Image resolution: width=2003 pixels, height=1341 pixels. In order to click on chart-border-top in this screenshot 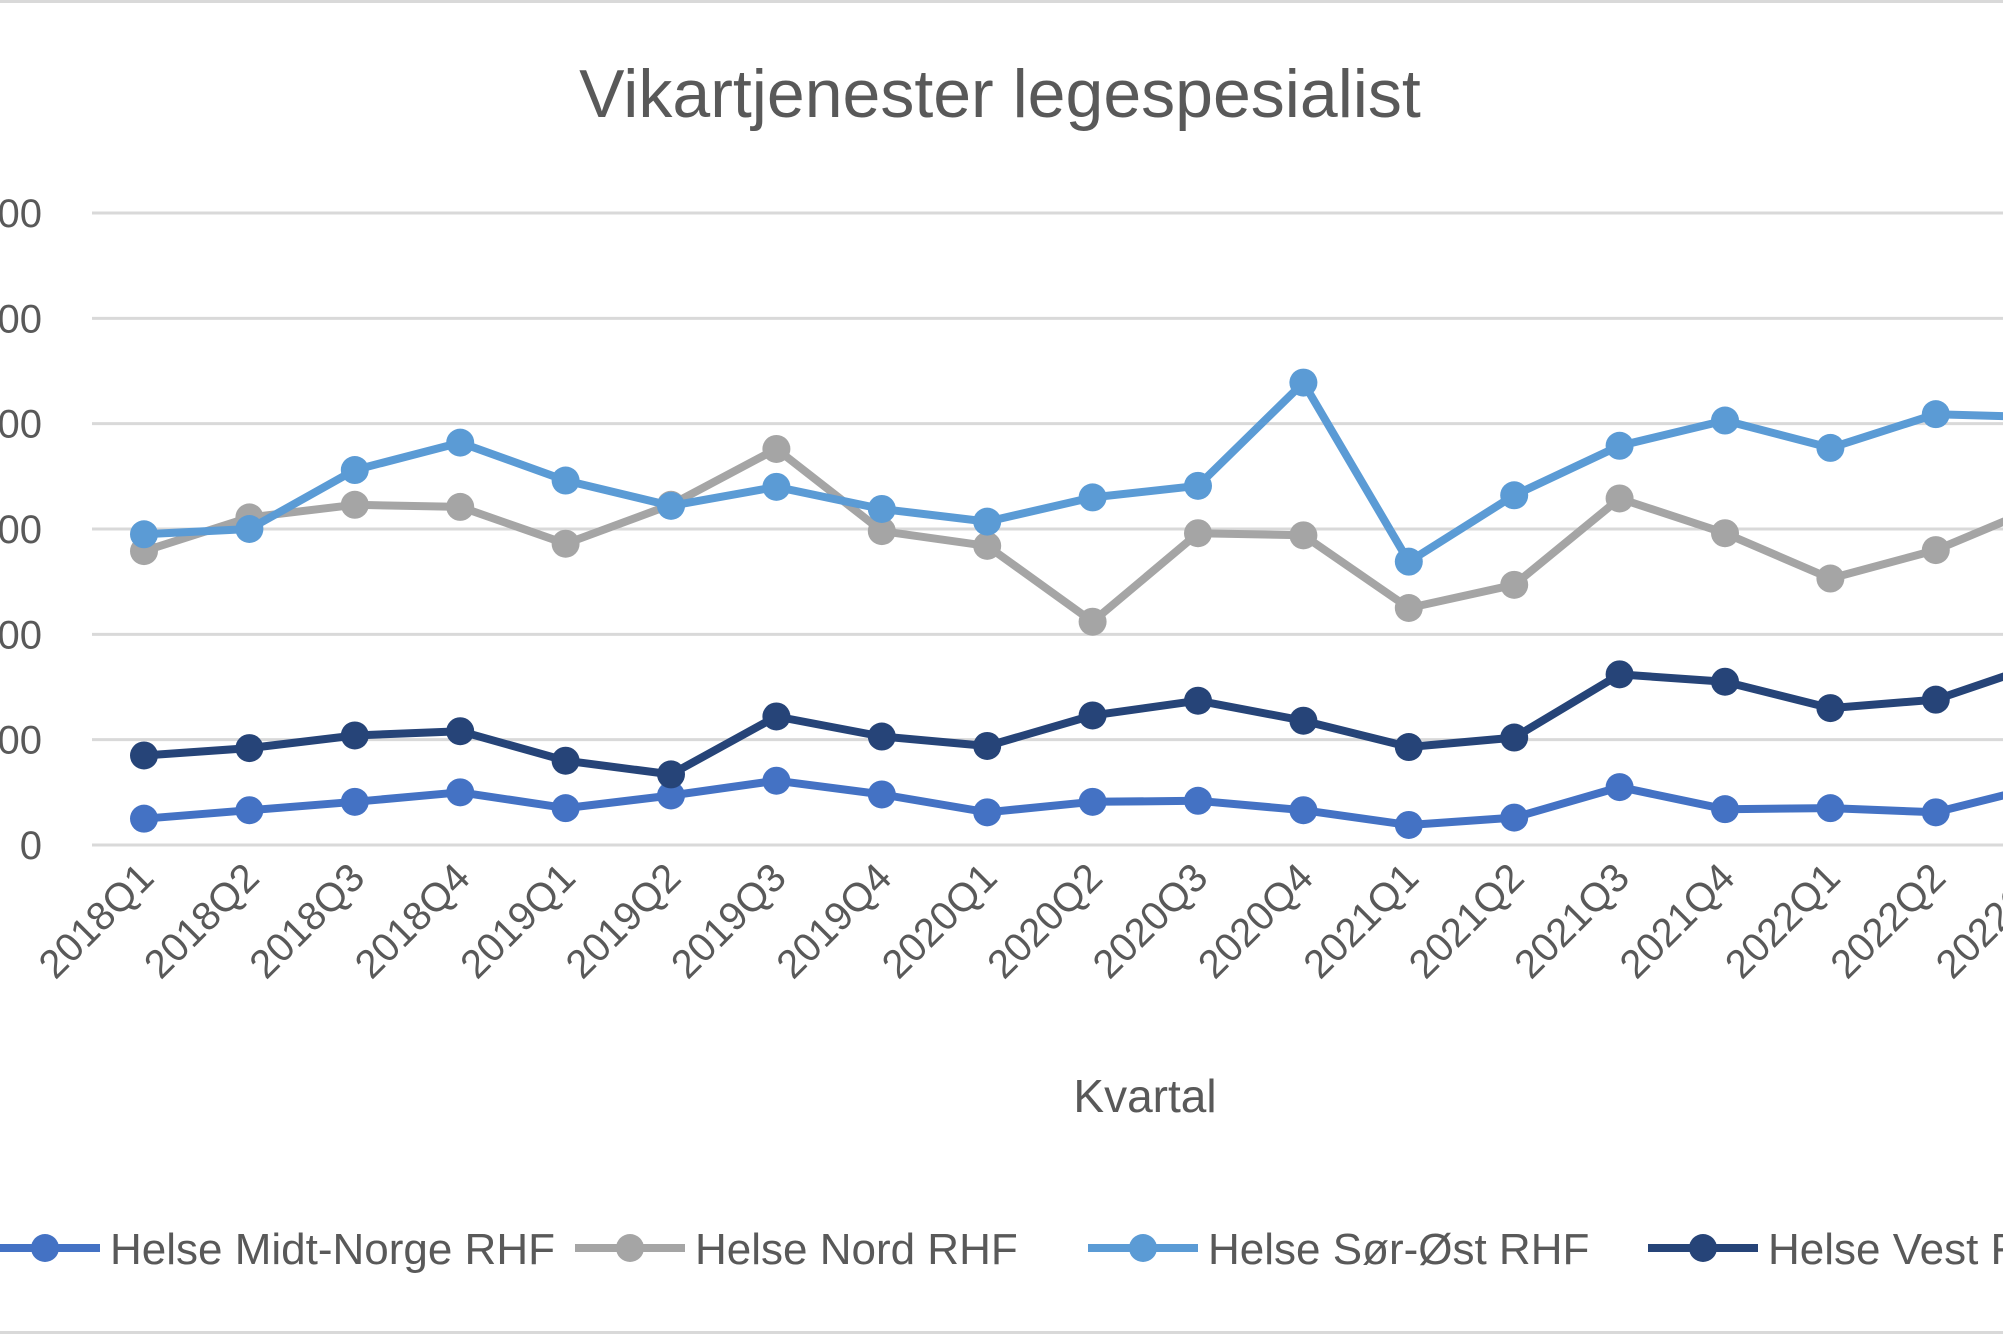, I will do `click(1001, 1)`.